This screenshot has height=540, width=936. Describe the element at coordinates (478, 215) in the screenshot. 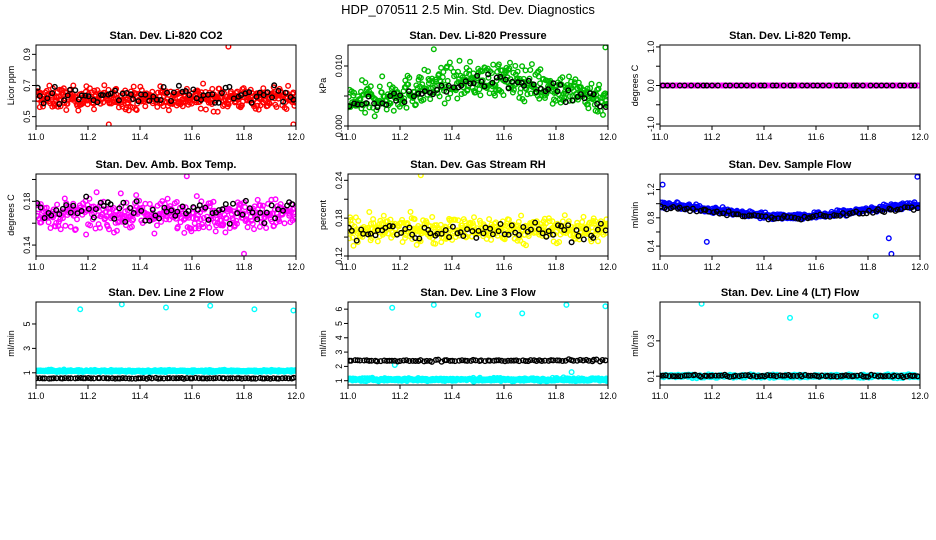

I see `plot-frame` at that location.